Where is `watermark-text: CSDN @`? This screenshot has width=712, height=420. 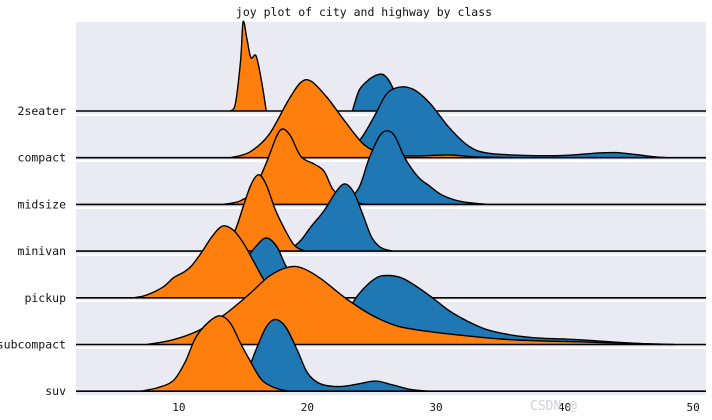
watermark-text: CSDN @ is located at coordinates (553, 406).